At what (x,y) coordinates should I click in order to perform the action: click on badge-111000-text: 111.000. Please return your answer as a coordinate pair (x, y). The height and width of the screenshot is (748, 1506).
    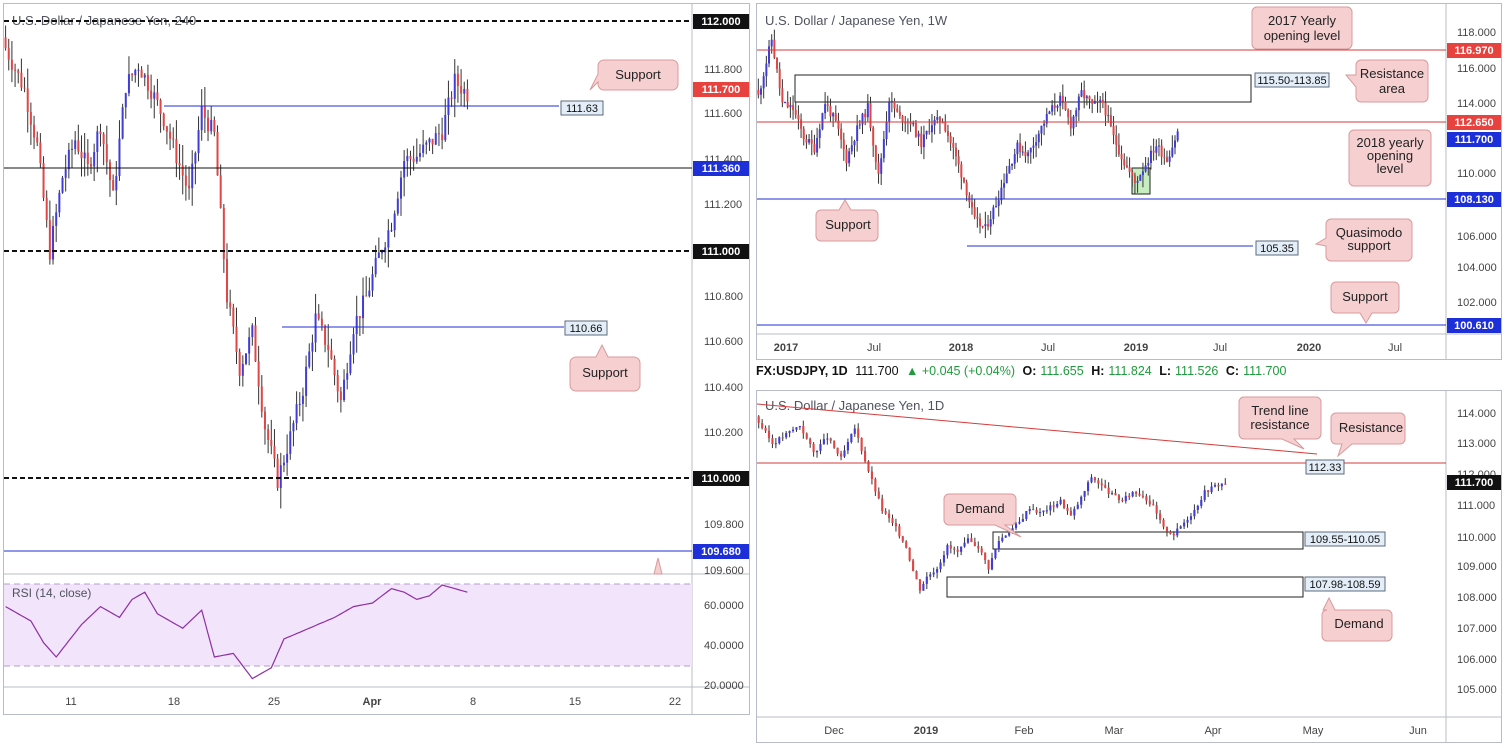
    Looking at the image, I should click on (721, 252).